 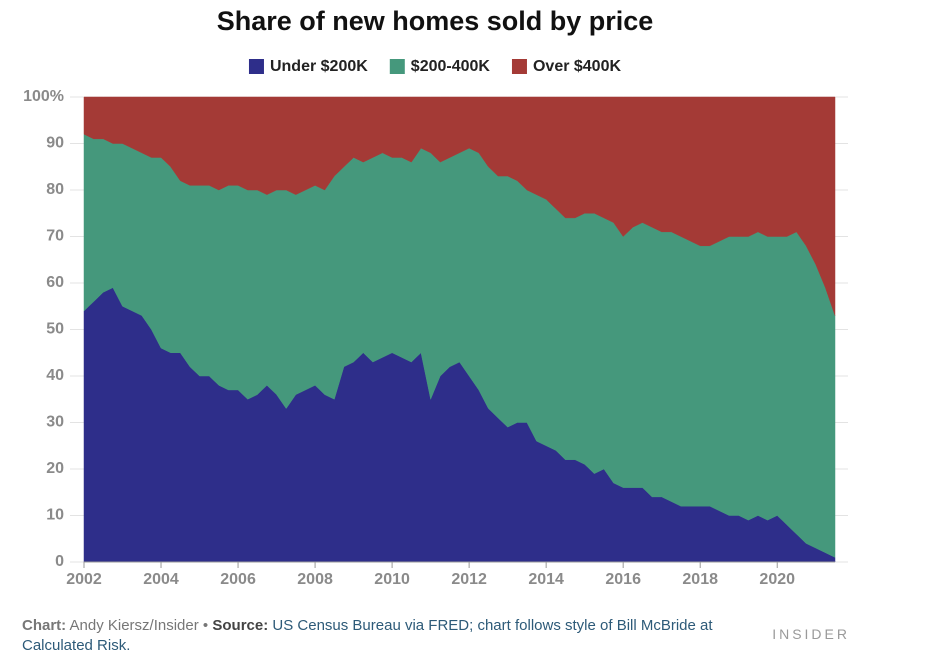 I want to click on legend: Under $200K $200-400K Over $400K, so click(x=435, y=66).